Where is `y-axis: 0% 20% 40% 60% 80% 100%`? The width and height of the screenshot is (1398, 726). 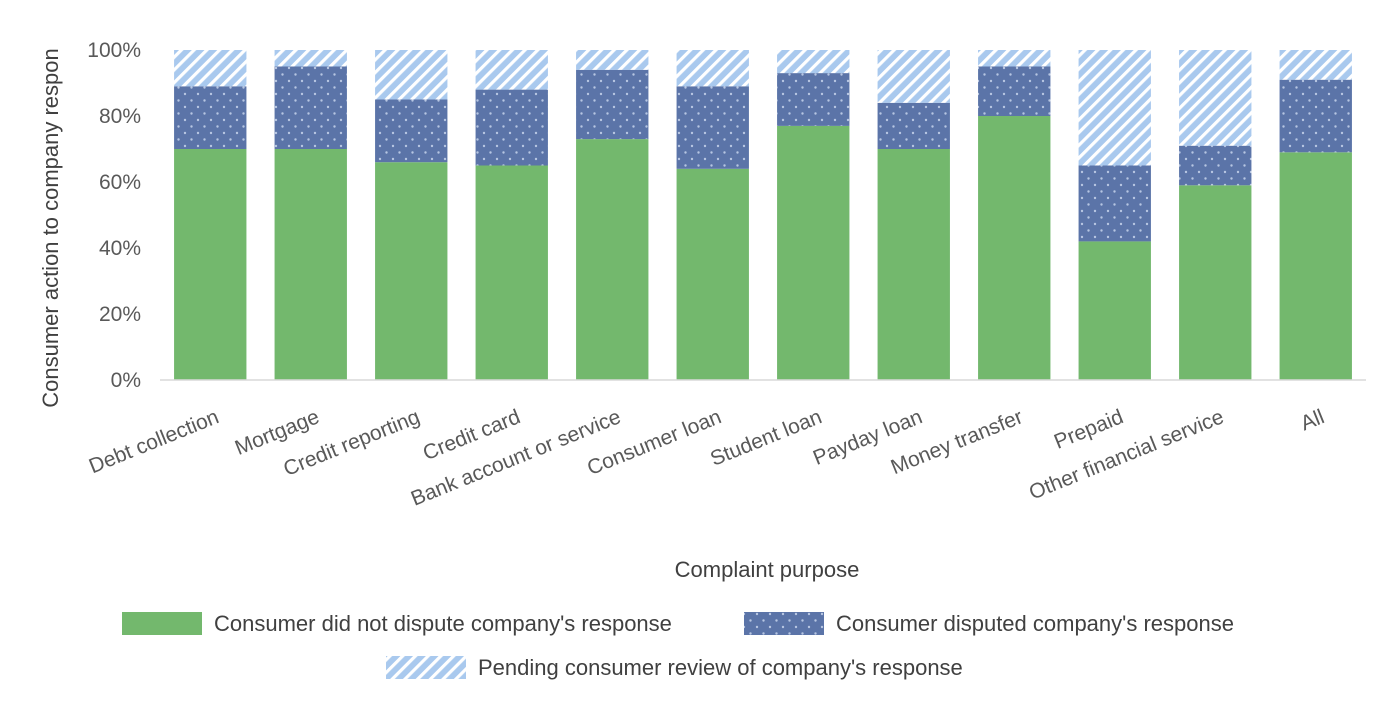 y-axis: 0% 20% 40% 60% 80% 100% is located at coordinates (114, 215).